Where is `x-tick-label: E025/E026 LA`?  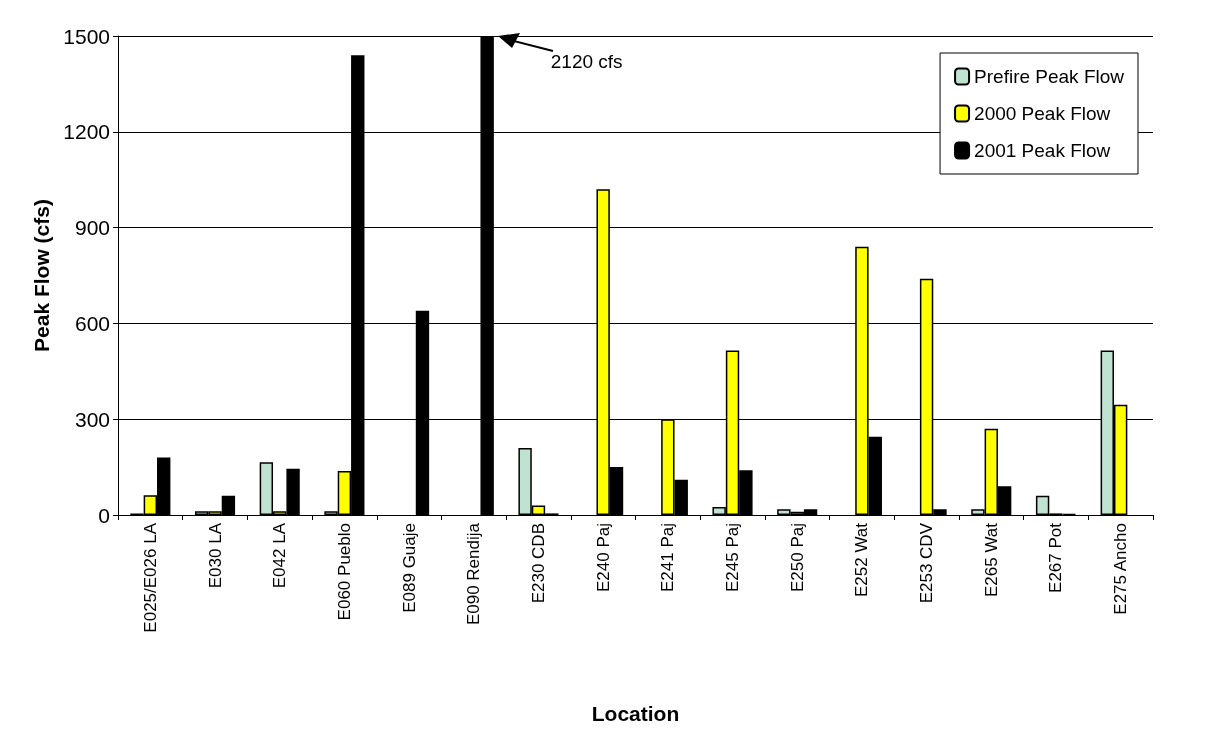
x-tick-label: E025/E026 LA is located at coordinates (150, 577).